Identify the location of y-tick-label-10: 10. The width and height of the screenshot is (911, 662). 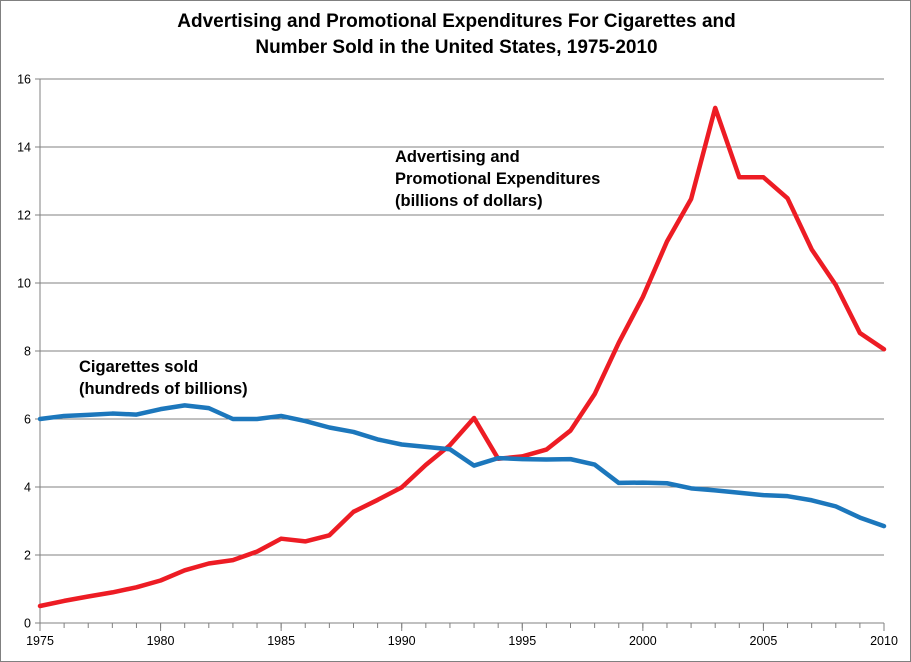
(24, 284).